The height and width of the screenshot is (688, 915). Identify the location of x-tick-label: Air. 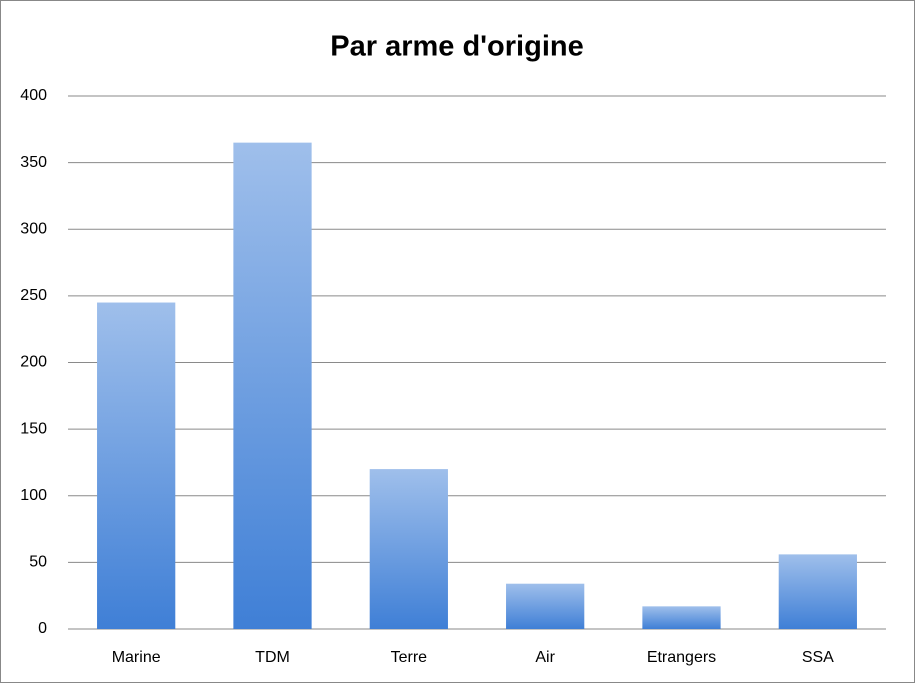
(545, 657).